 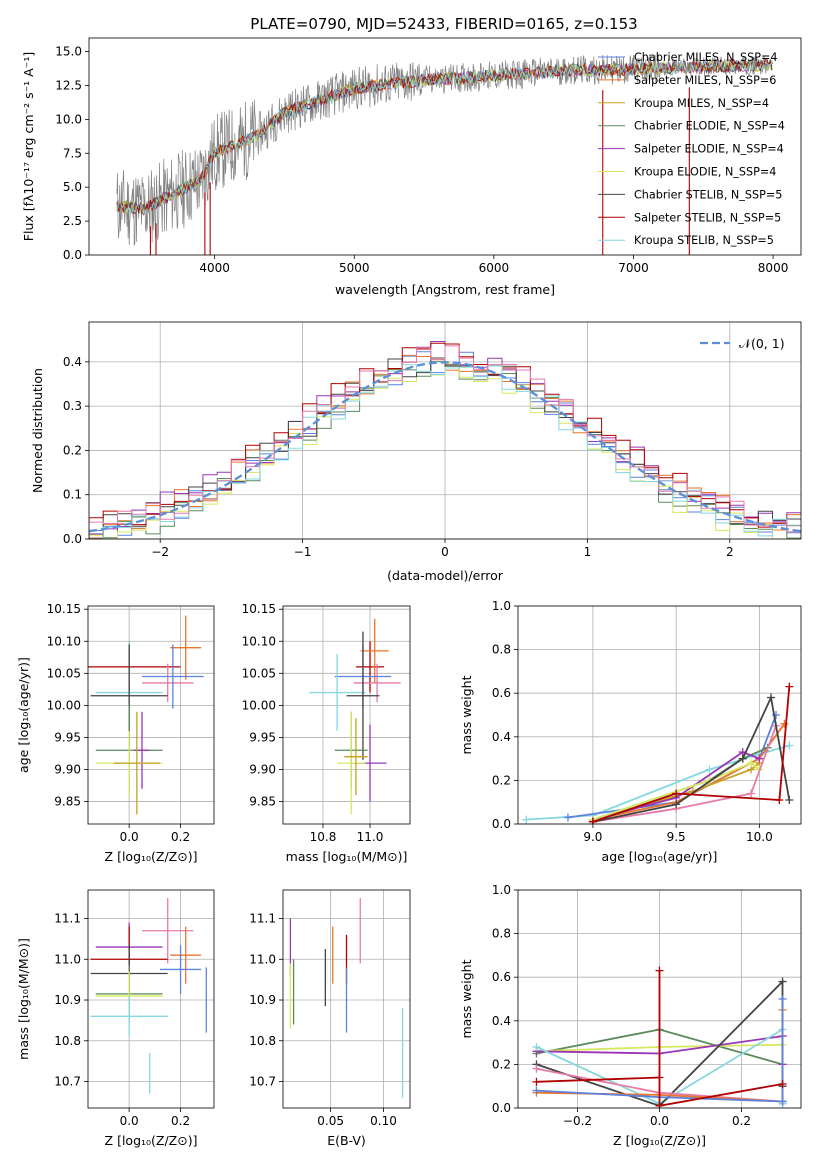 What do you see at coordinates (676, 837) in the screenshot?
I see `x-tick-label: 9.5` at bounding box center [676, 837].